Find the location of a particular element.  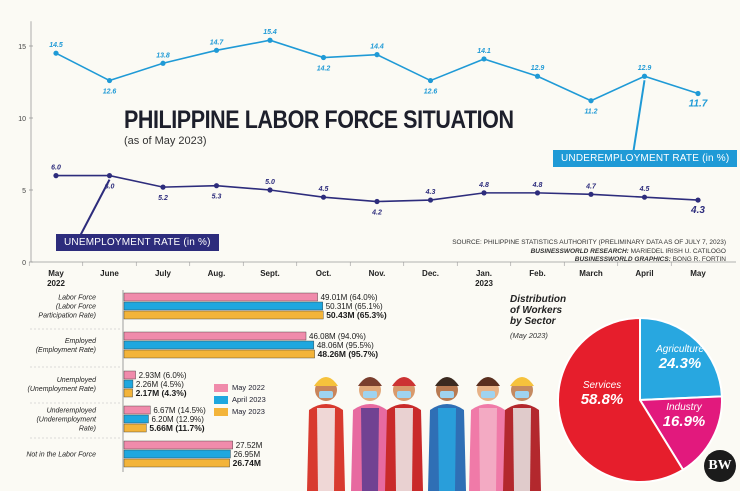

underemployment-series-label: UNDEREMPLOYMENT RATE (in %) is located at coordinates (645, 158).